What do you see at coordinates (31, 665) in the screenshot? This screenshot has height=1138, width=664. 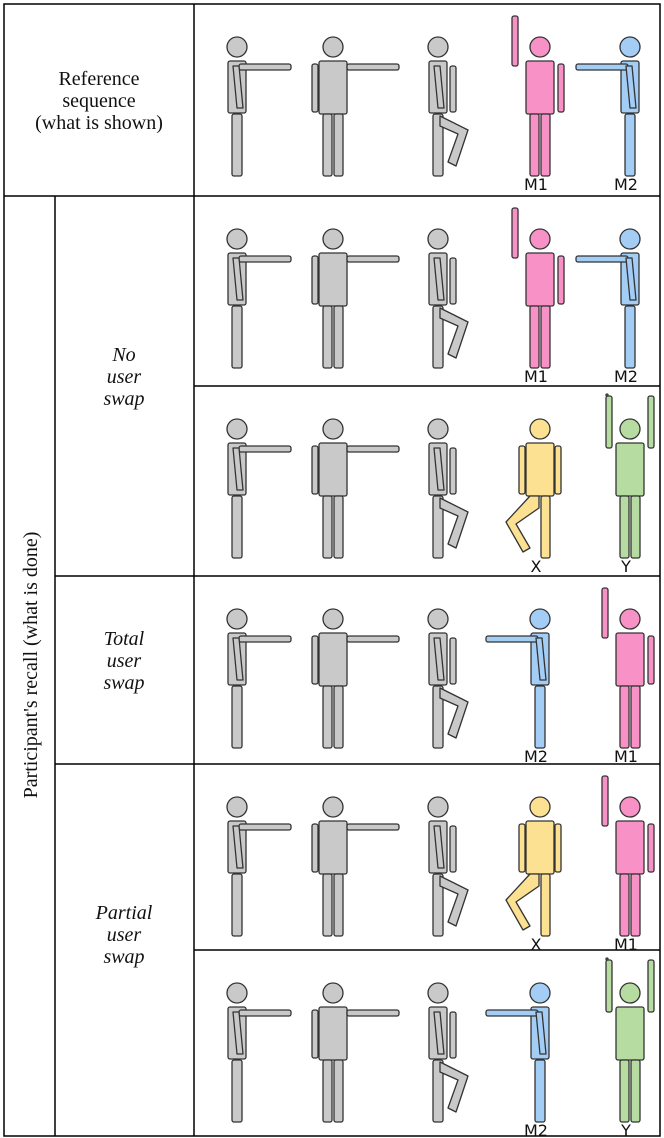 I see `recall-label: Participant's recall (what is done)` at bounding box center [31, 665].